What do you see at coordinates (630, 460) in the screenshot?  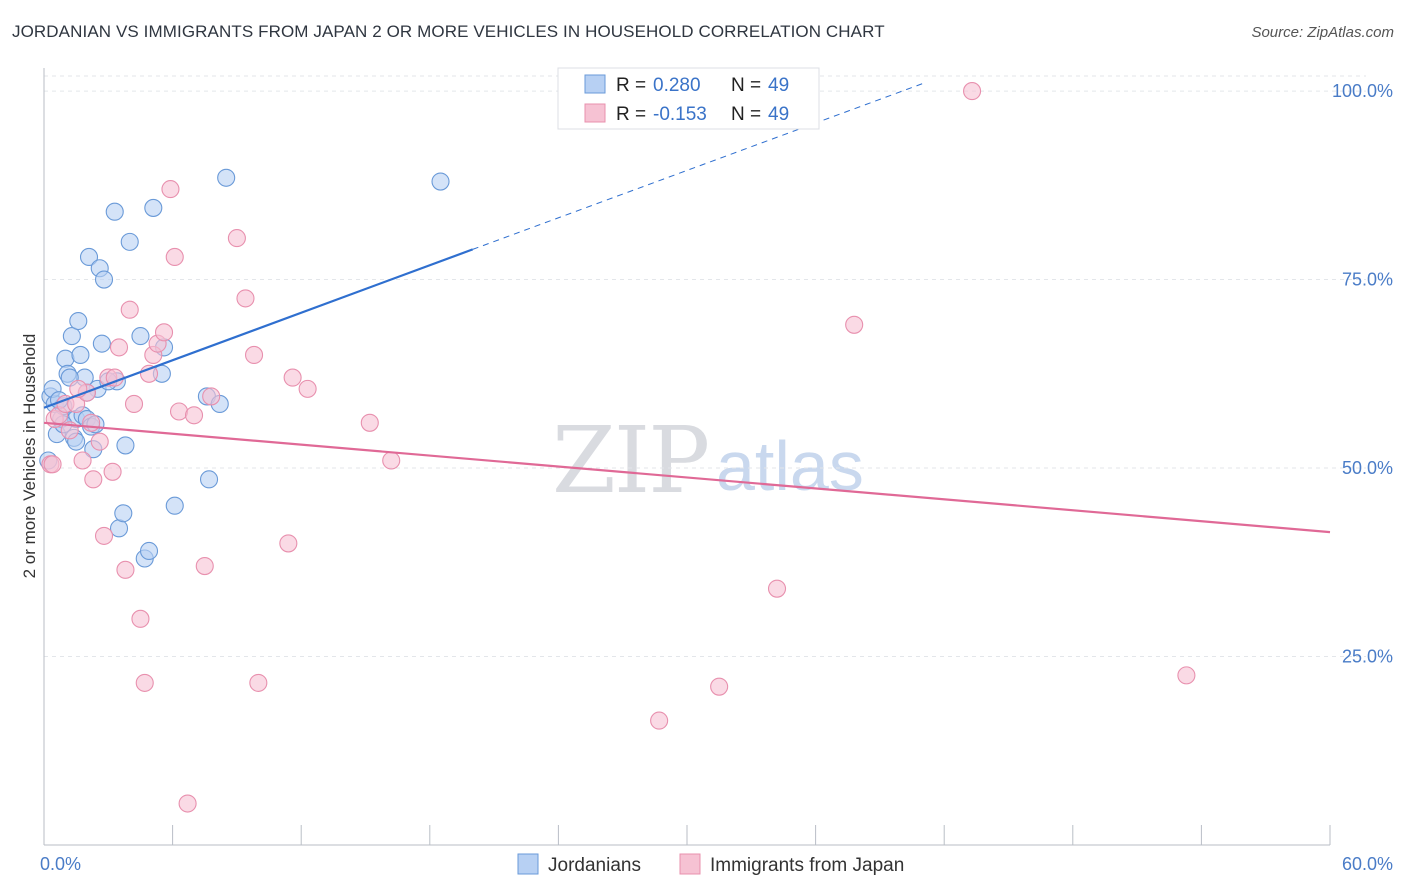 I see `watermark-zip: ZIP` at bounding box center [630, 460].